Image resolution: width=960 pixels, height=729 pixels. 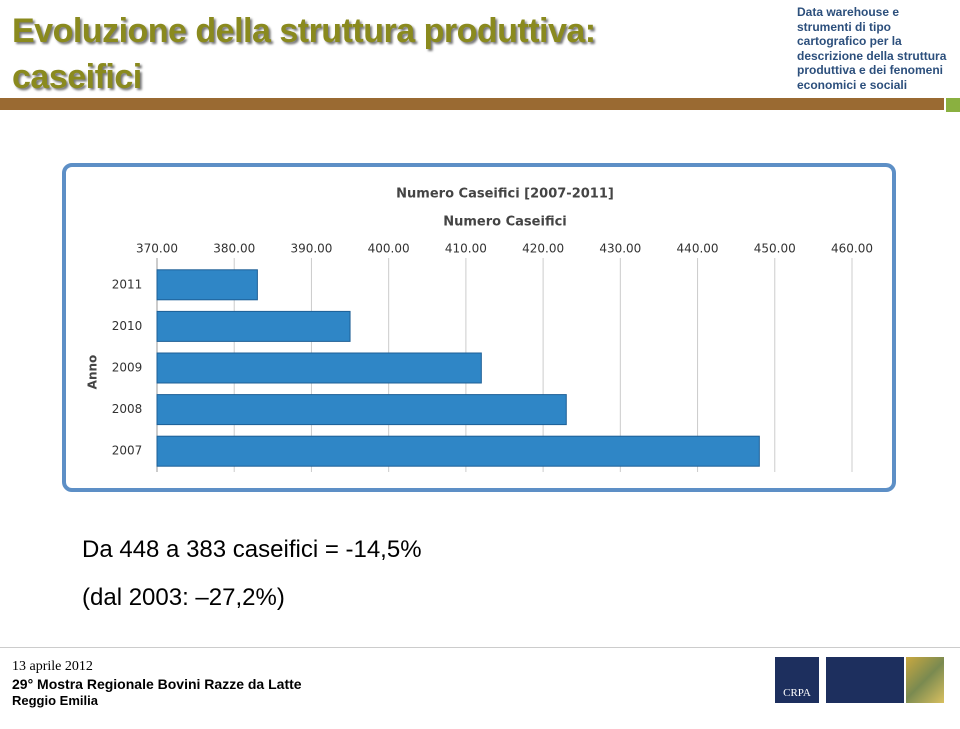 I want to click on x-tick-label: 400.00, so click(x=389, y=249).